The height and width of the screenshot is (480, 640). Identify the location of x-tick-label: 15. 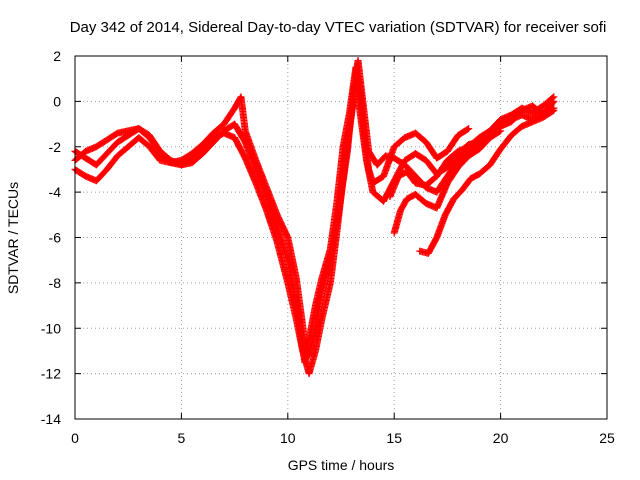
(394, 438).